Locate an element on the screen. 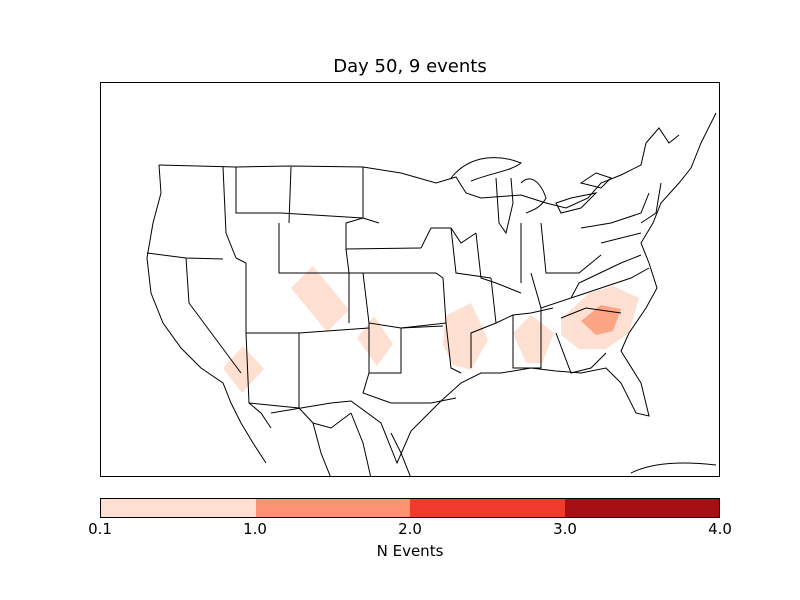  colorbar is located at coordinates (410, 508).